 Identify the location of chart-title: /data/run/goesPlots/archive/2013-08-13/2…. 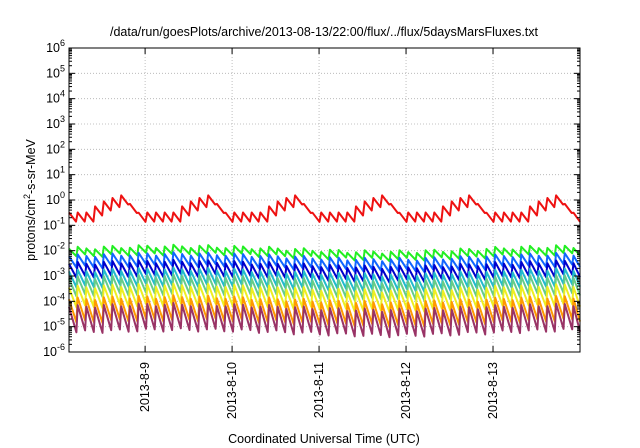
(324, 32).